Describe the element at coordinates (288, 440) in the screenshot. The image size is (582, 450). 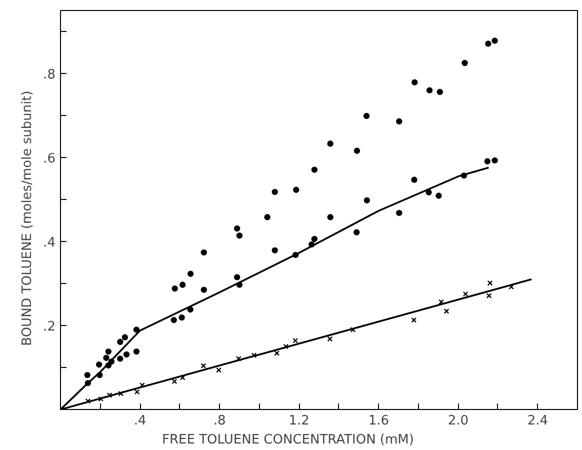
I see `x-axis-title: FREE TOLUENE CONCENTRATION (mM)` at that location.